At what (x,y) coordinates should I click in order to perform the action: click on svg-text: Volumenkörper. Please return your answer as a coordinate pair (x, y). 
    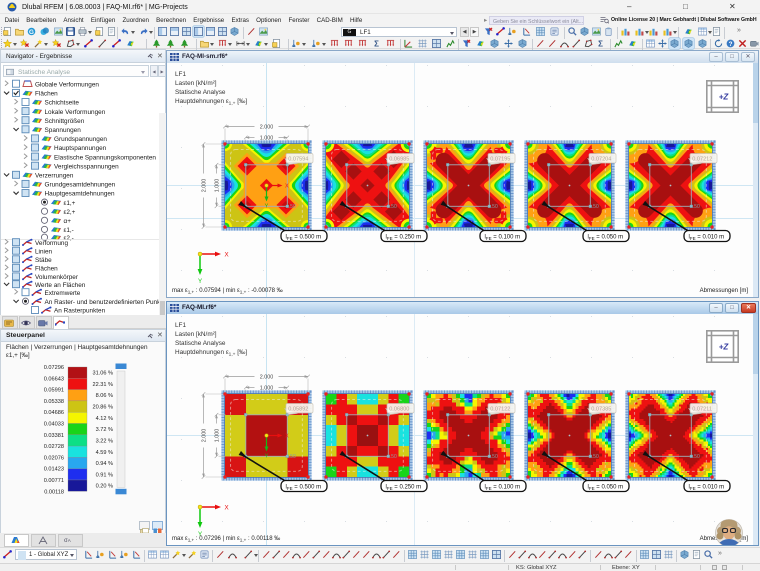
    Looking at the image, I should click on (57, 277).